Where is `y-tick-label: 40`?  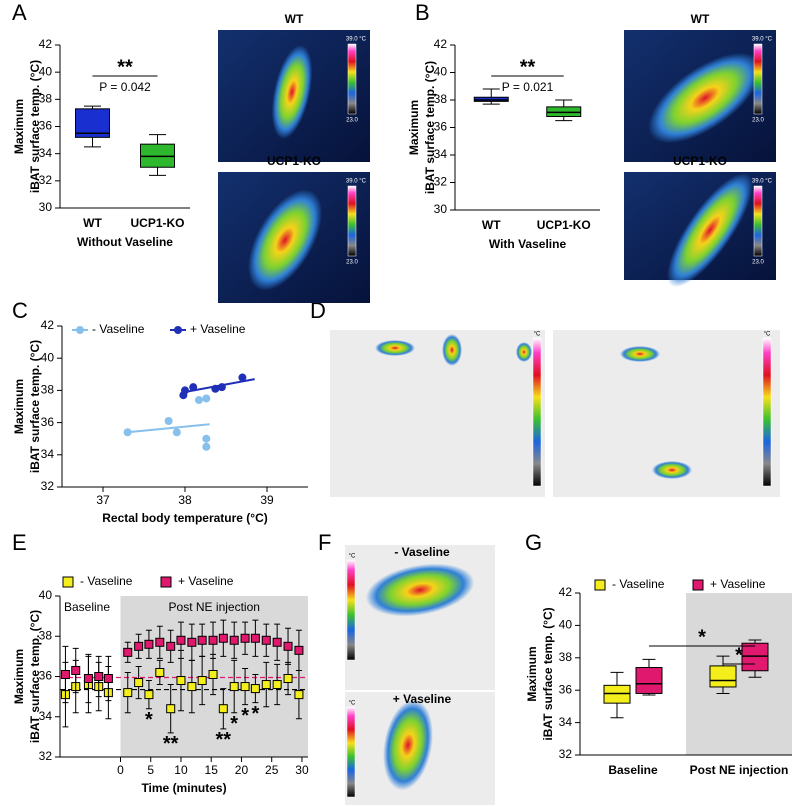 y-tick-label: 40 is located at coordinates (46, 595).